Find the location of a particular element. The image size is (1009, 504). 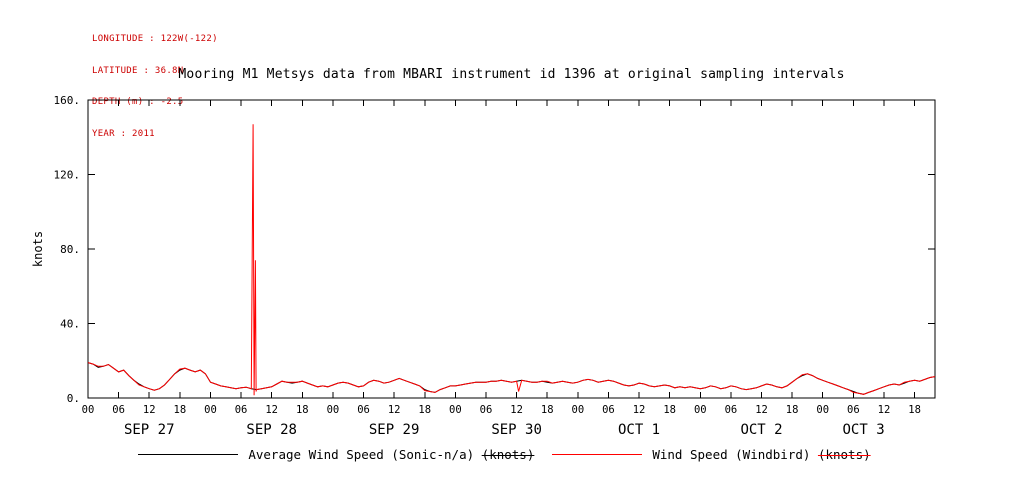

y-tick-label: 80. is located at coordinates (70, 249).